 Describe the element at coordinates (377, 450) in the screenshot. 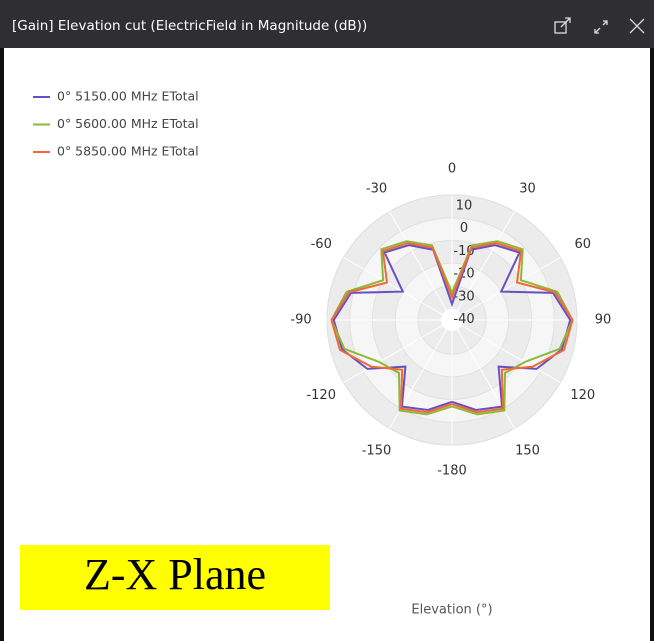

I see `theta-tick-label: -150` at that location.